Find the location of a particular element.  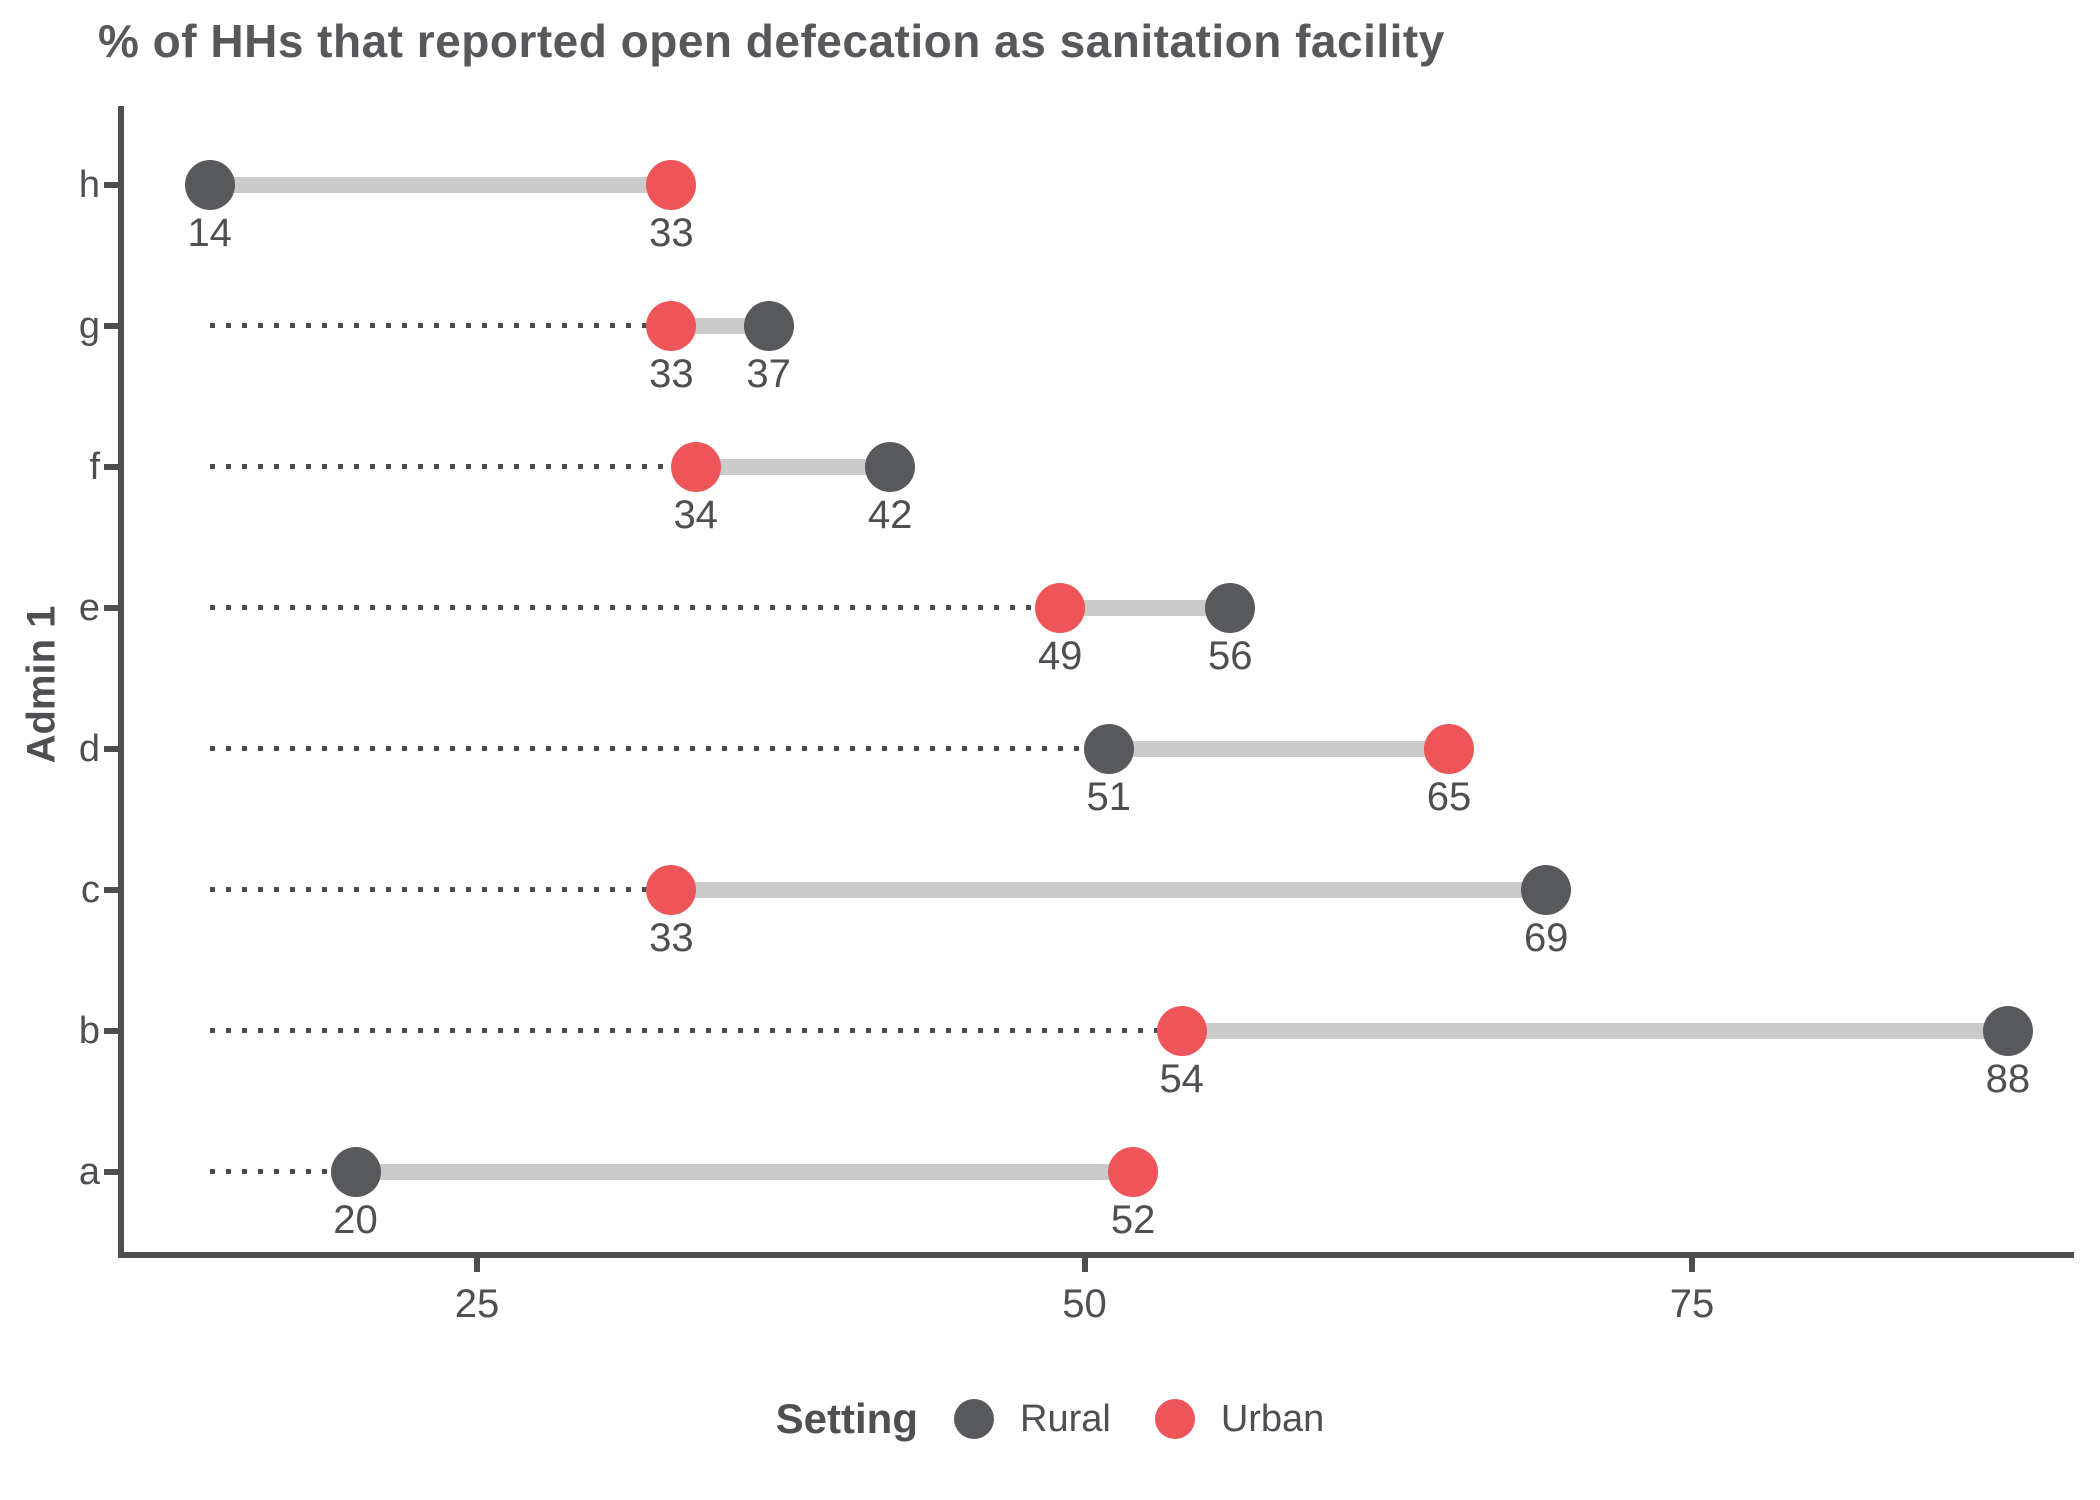

y-axis-title: Admin 1 is located at coordinates (41, 684).